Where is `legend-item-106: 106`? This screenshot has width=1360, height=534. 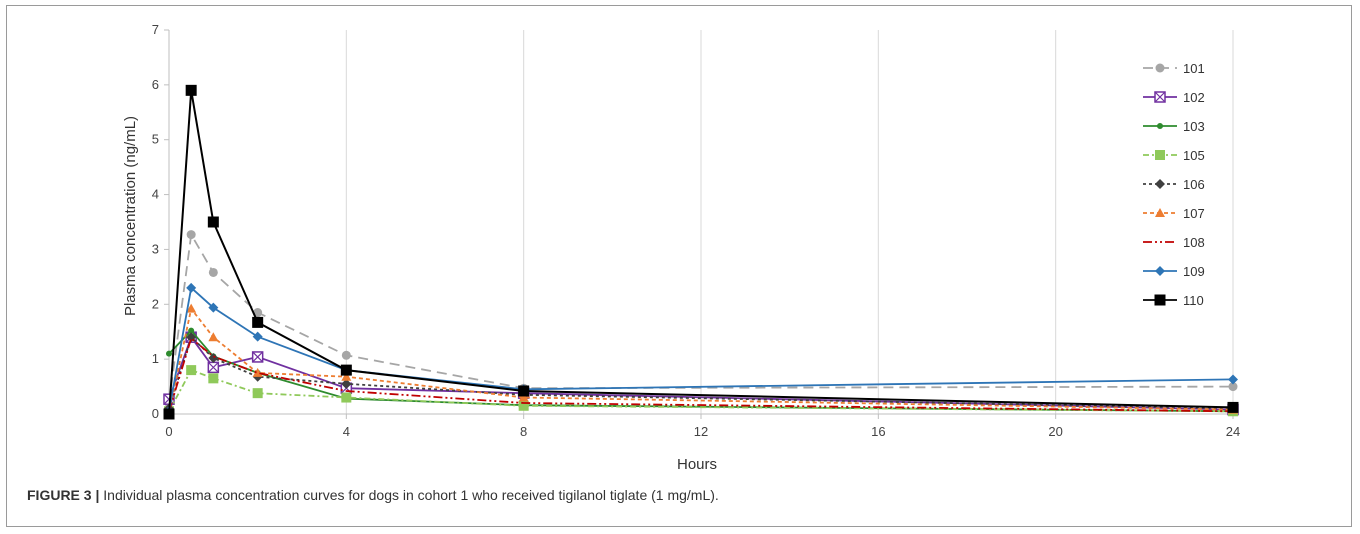 legend-item-106: 106 is located at coordinates (1174, 184).